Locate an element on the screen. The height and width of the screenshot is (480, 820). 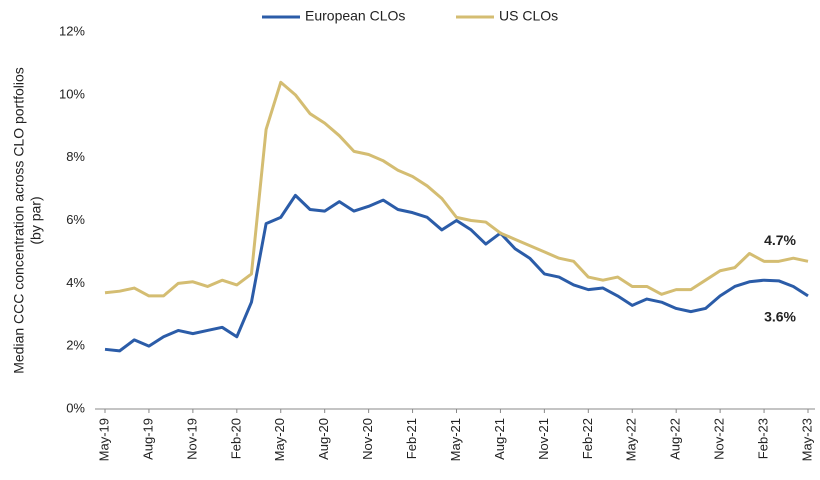
x-tick-label: May-21 is located at coordinates (455, 439).